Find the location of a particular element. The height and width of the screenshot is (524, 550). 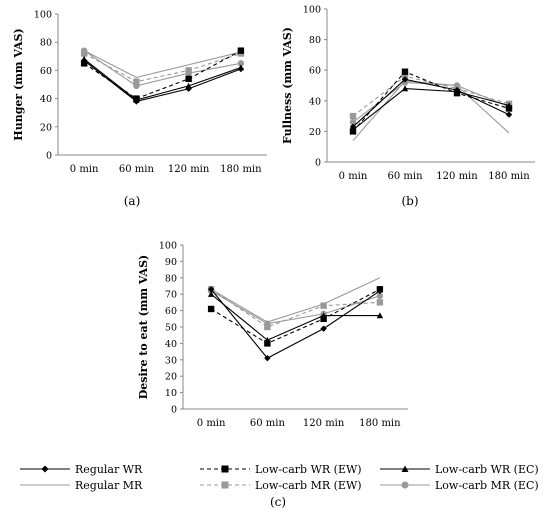

legend-label: Regular MR is located at coordinates (109, 485).